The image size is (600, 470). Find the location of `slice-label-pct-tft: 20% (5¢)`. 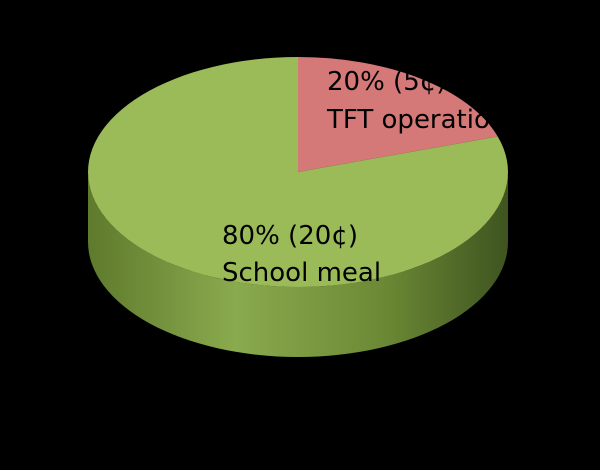

slice-label-pct-tft: 20% (5¢) is located at coordinates (386, 82).